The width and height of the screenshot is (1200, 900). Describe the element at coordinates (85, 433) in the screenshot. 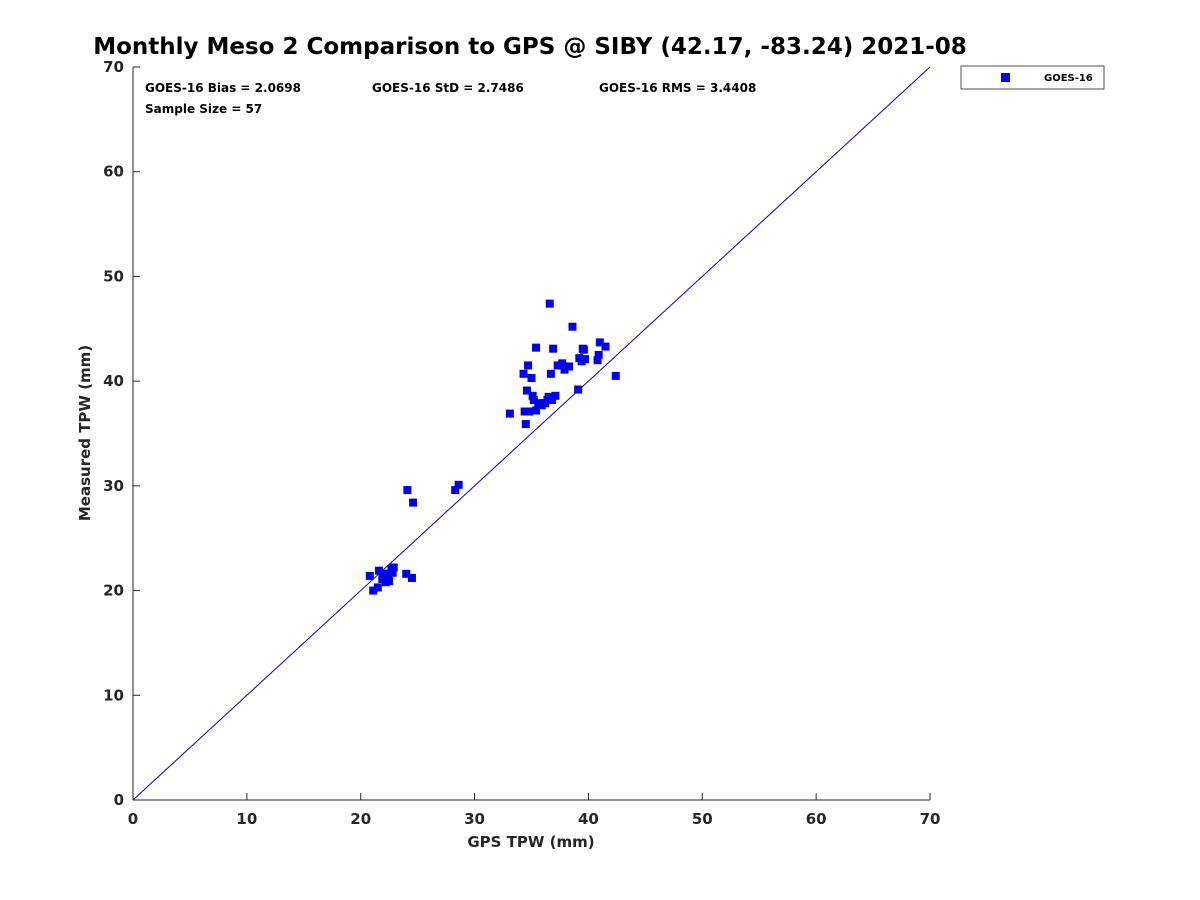

I see `y-axis-label: Measured TPW (mm)` at that location.